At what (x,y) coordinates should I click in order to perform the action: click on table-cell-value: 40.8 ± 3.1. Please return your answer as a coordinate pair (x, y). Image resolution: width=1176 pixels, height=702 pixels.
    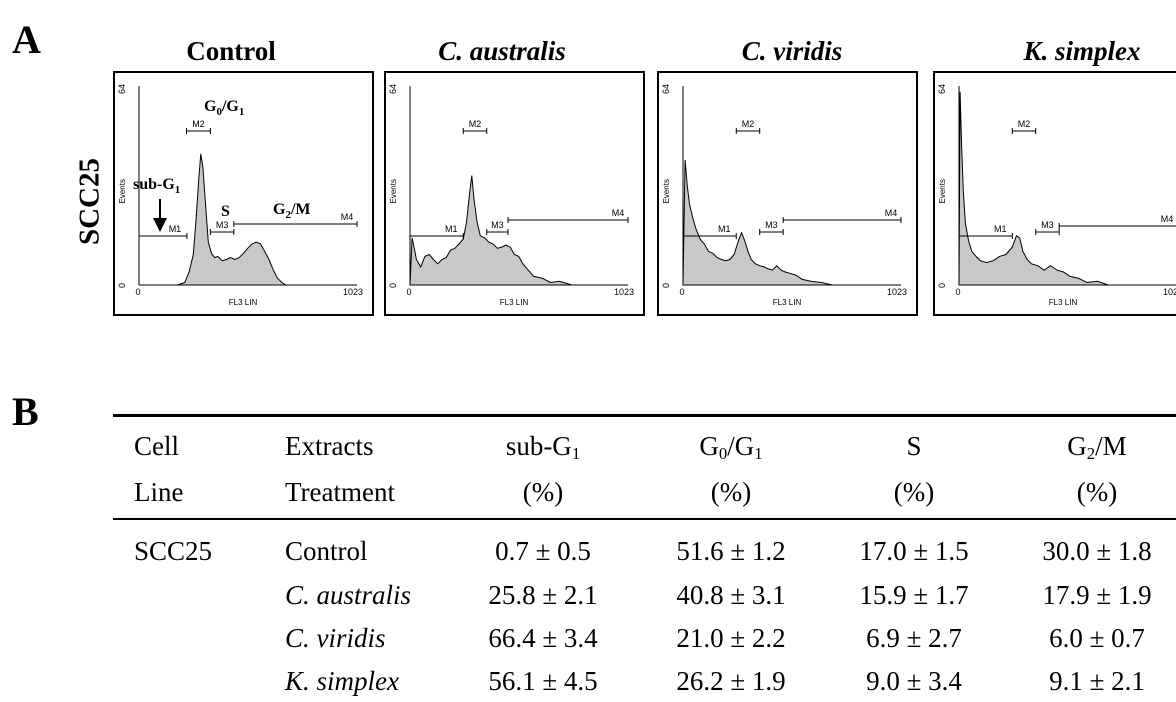
    Looking at the image, I should click on (731, 595).